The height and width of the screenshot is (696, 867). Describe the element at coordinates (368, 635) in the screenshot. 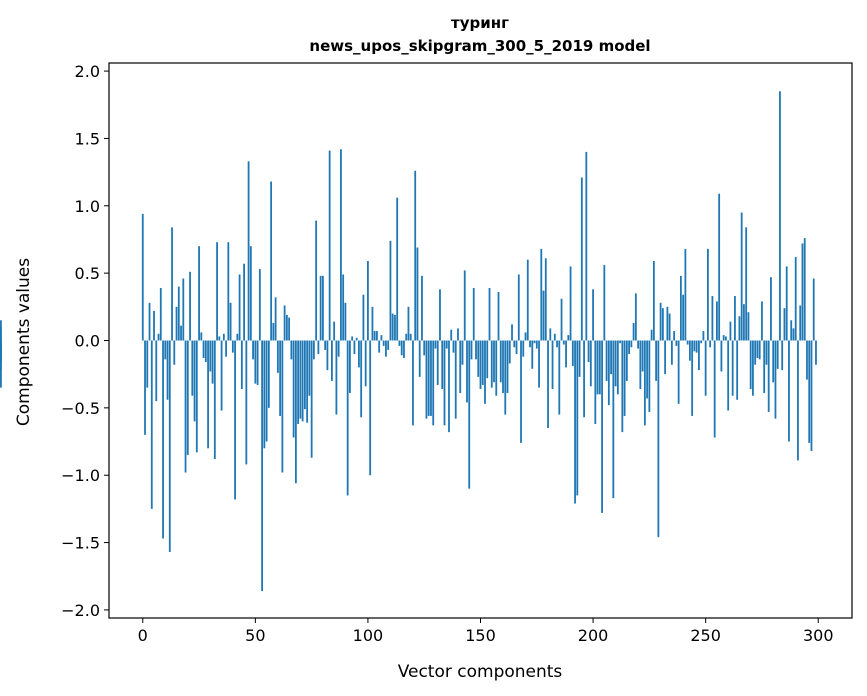

I see `x-tick-label: 100` at that location.